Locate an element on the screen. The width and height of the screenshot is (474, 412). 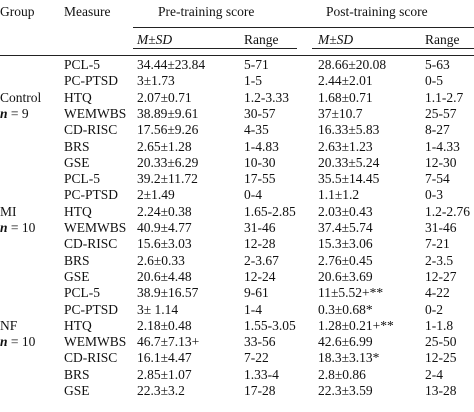
n-value: = 9 is located at coordinates (18, 113).